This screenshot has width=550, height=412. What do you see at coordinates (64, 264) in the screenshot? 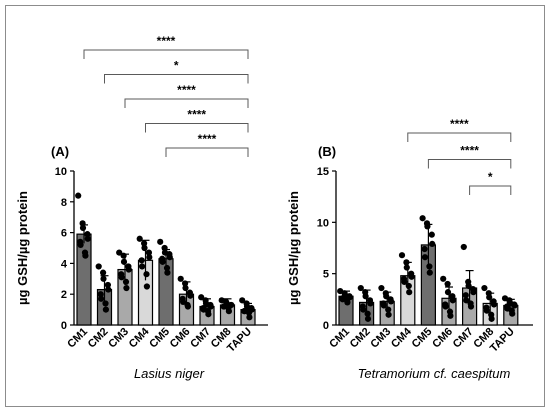
I see `y-tick-label: 4` at bounding box center [64, 264].